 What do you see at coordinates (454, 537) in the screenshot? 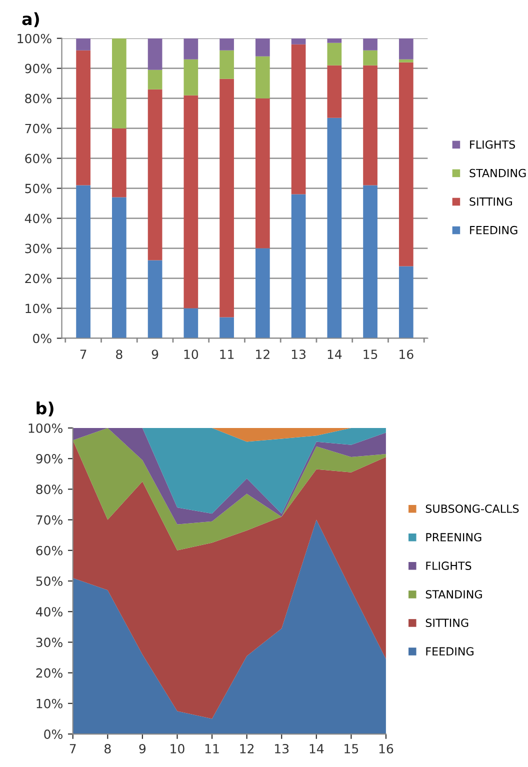
I see `legend-label: PREENING` at bounding box center [454, 537].